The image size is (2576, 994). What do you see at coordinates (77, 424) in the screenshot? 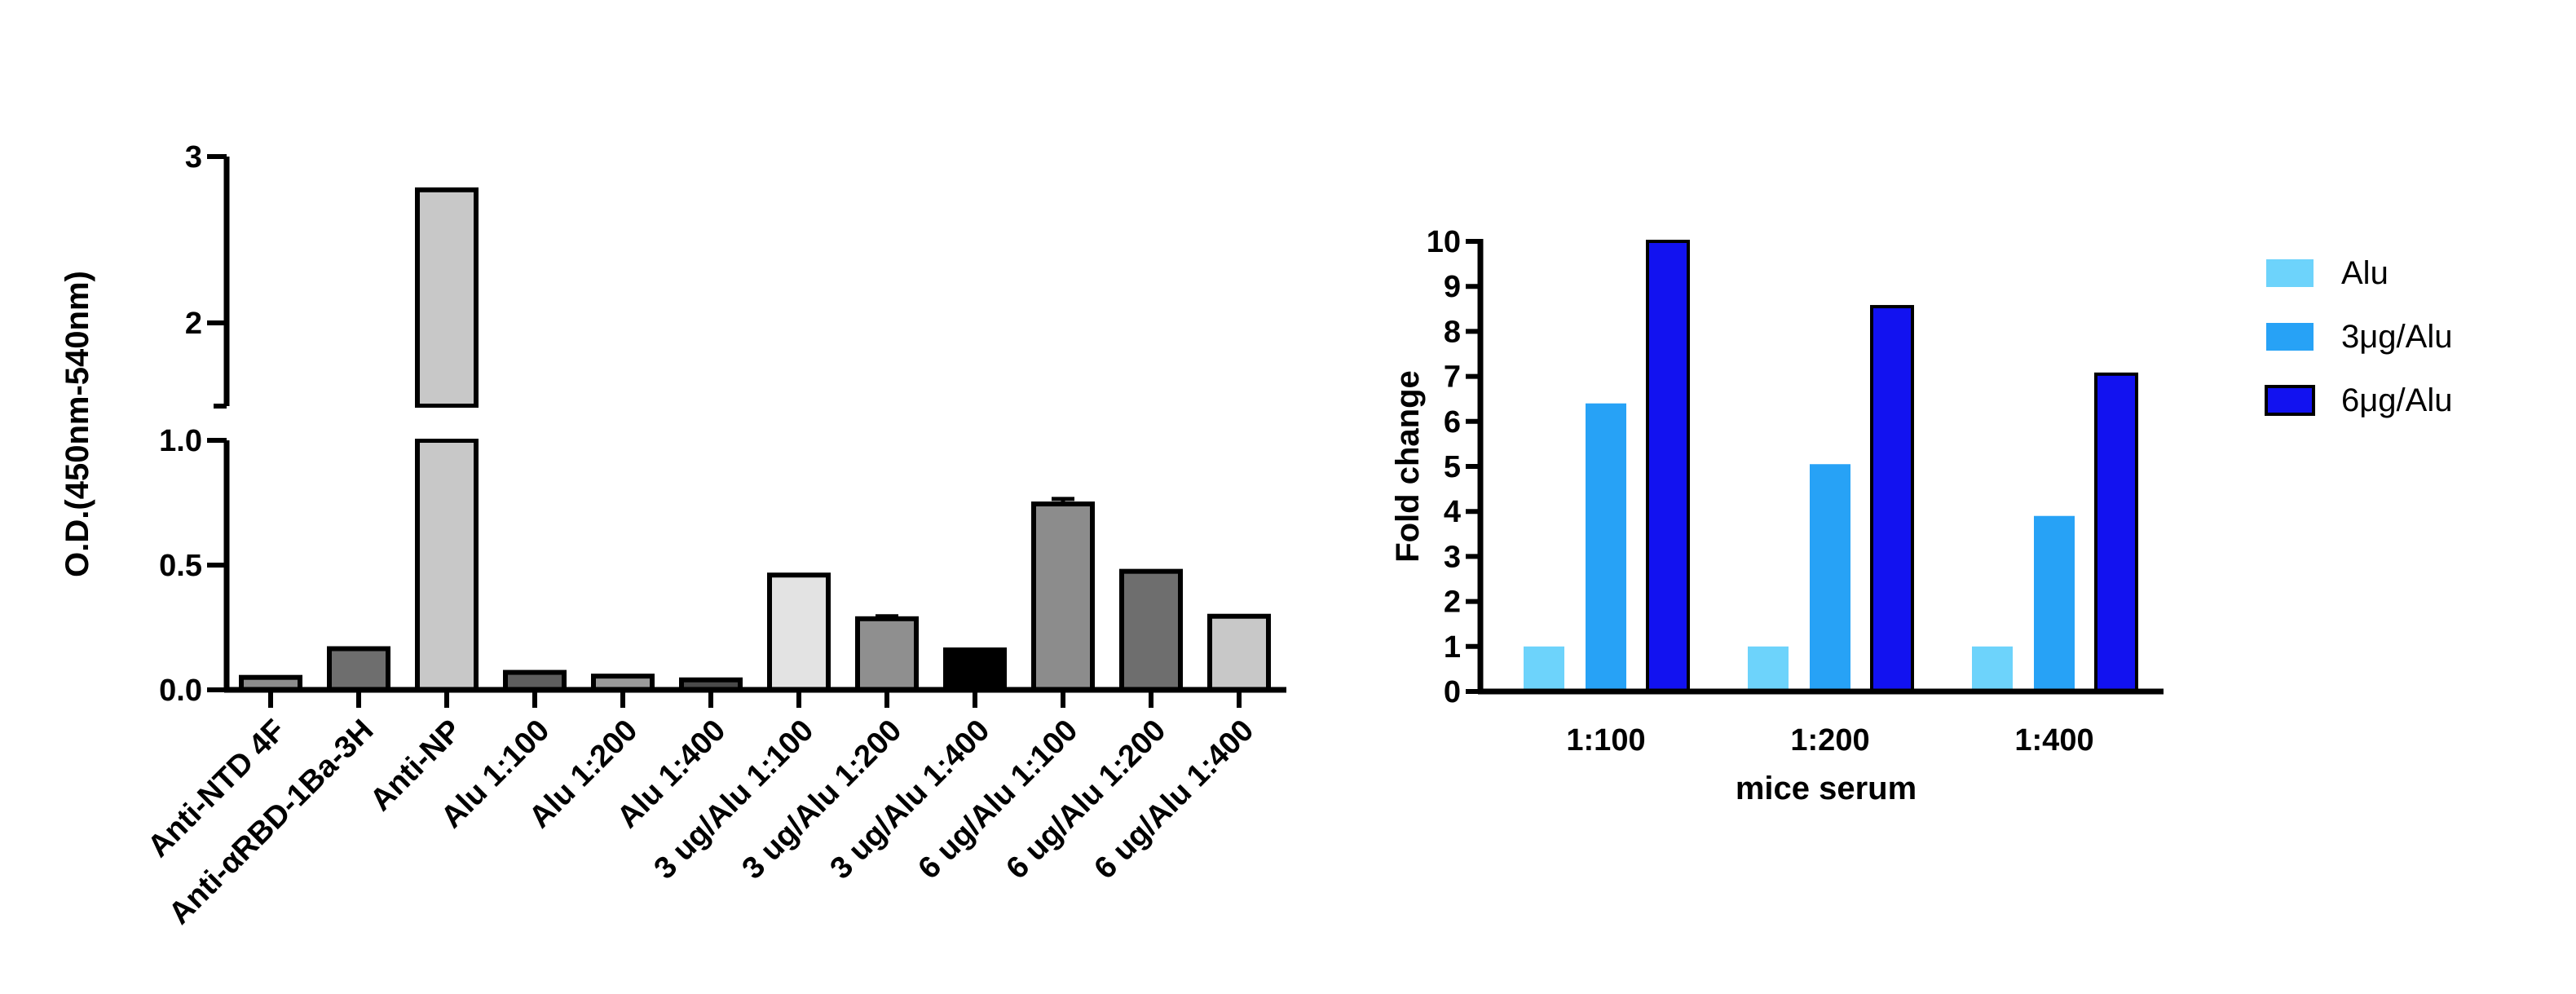
I see `y-axis-title: O.D.(450nm-540nm)` at bounding box center [77, 424].